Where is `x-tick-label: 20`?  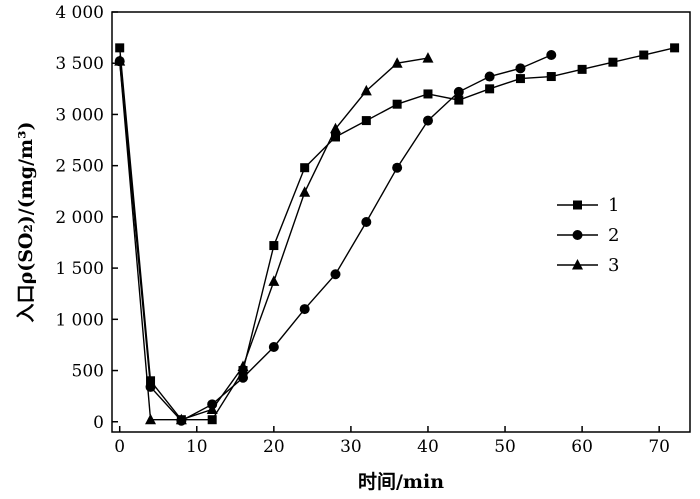
x-tick-label: 20 is located at coordinates (274, 447).